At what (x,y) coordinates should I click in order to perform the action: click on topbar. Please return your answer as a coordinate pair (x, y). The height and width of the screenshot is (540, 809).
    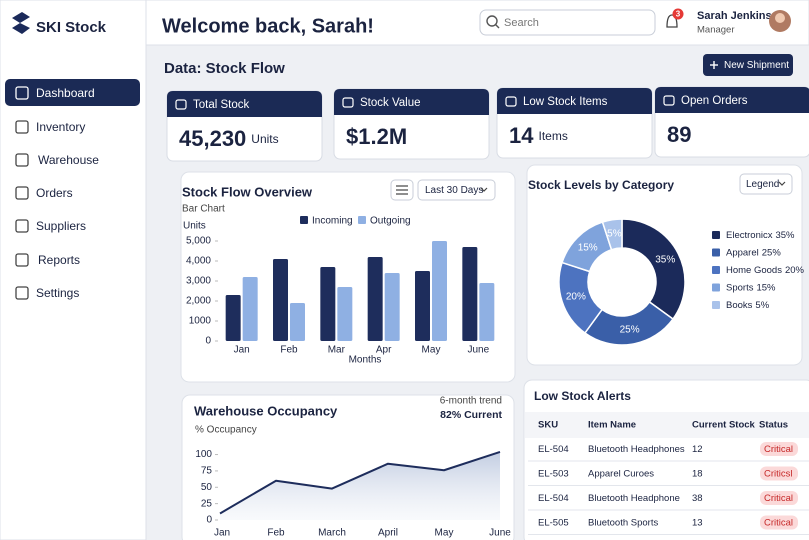
    Looking at the image, I should click on (477, 23).